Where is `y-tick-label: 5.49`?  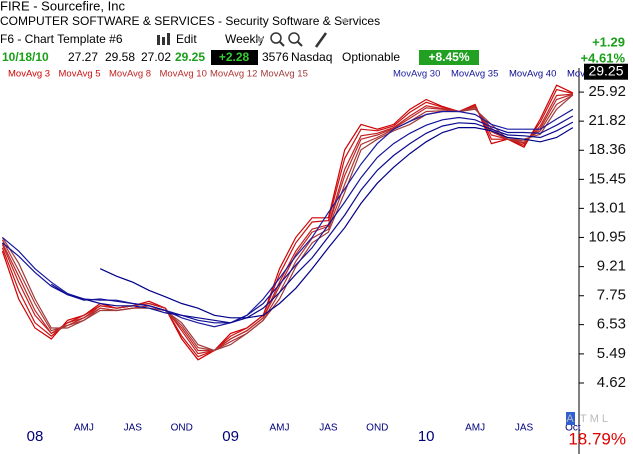
y-tick-label: 5.49 is located at coordinates (611, 353).